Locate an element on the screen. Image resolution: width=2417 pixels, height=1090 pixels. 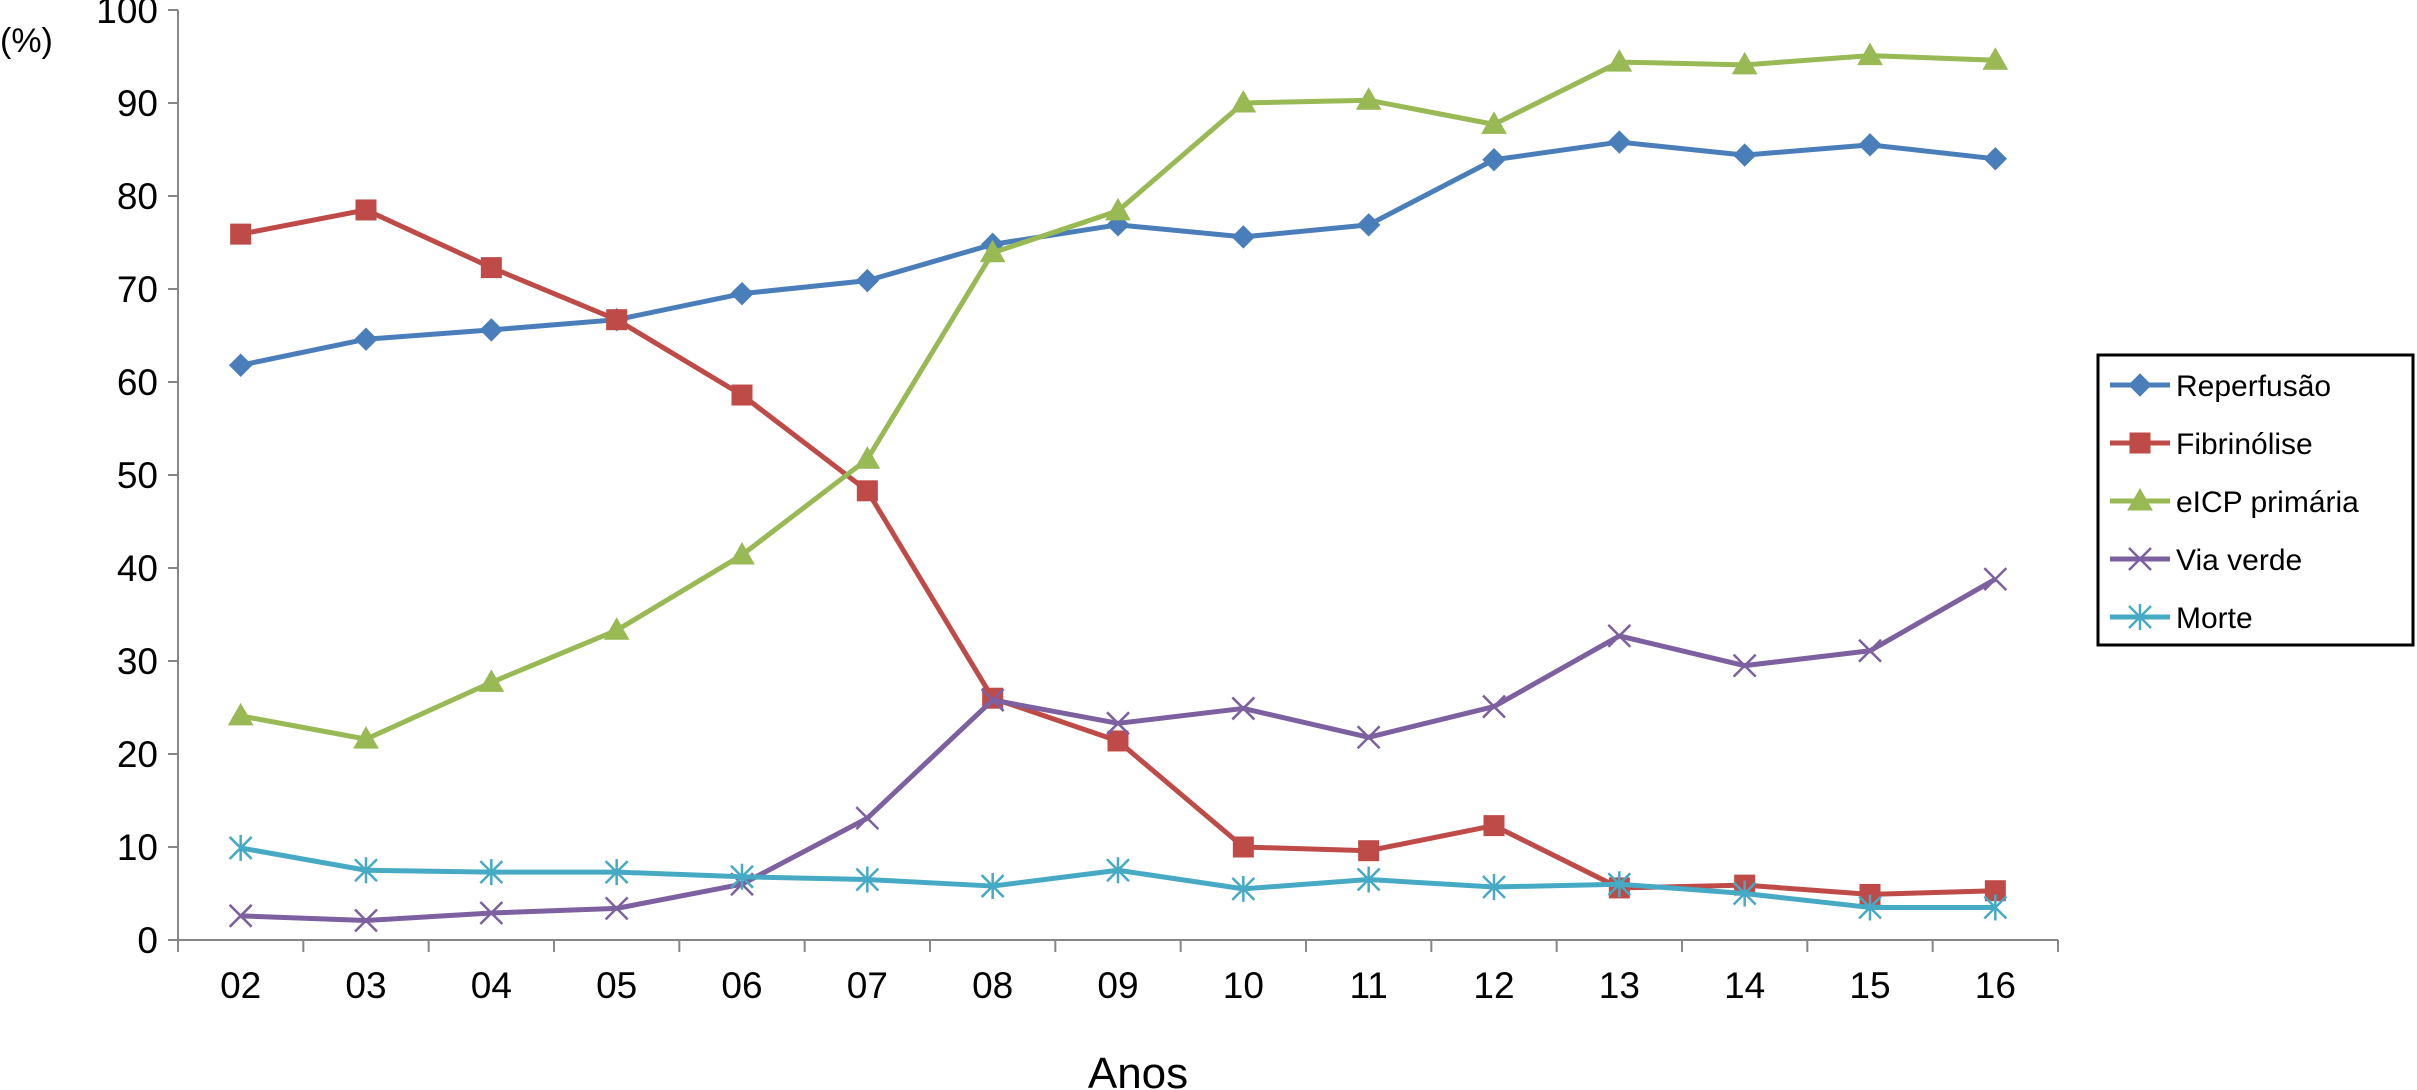
legend-label: Via verde is located at coordinates (2239, 560).